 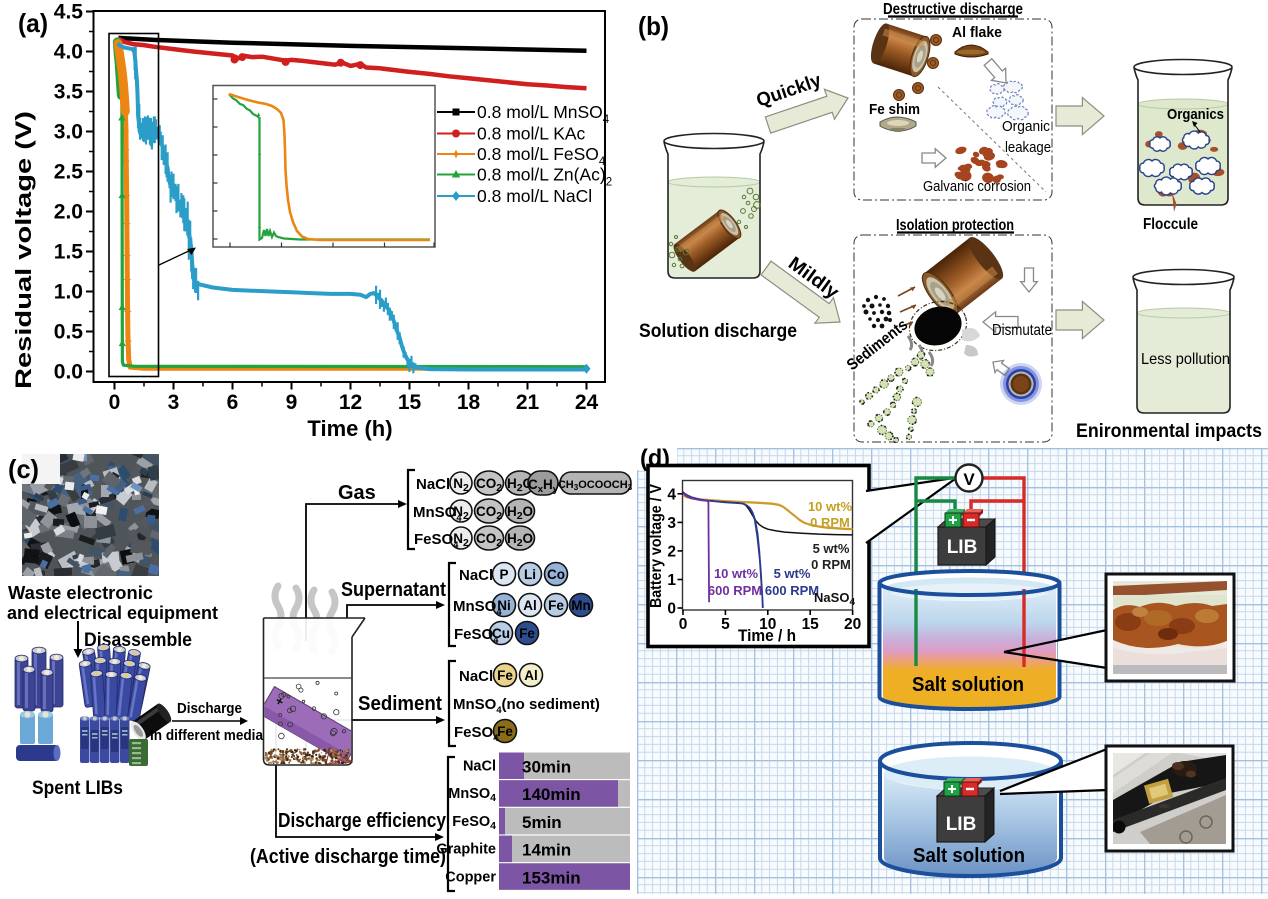 I want to click on svg-text: 24, so click(x=587, y=402).